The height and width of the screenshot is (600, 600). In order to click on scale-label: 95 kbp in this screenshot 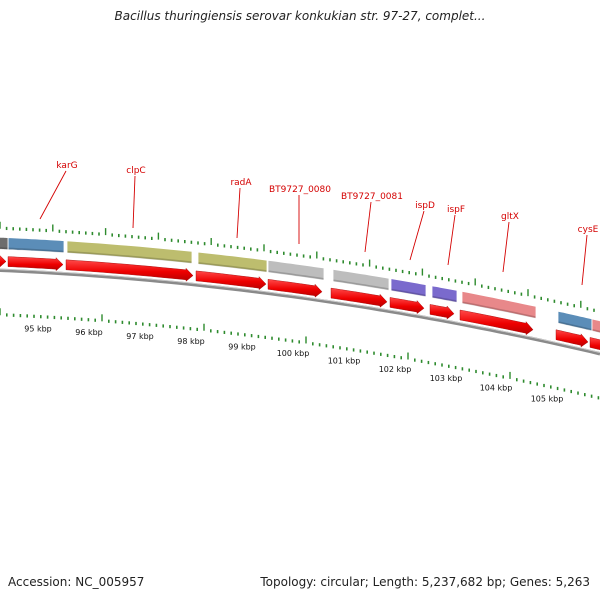, I will do `click(38, 329)`.